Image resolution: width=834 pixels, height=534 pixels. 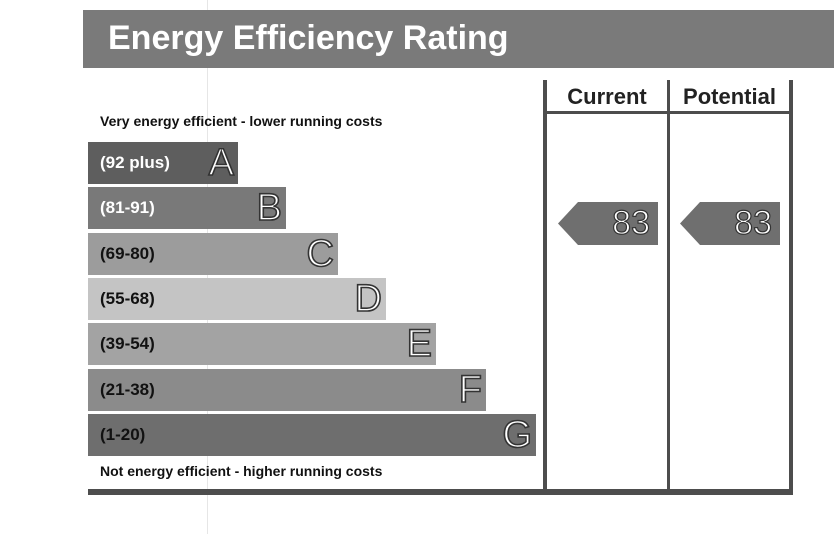 What do you see at coordinates (668, 287) in the screenshot?
I see `column-divider-middle` at bounding box center [668, 287].